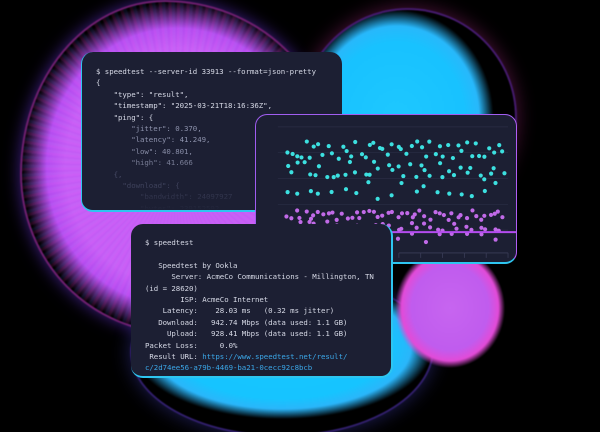  What do you see at coordinates (138, 186) in the screenshot?
I see `json-line: "download": {` at bounding box center [138, 186].